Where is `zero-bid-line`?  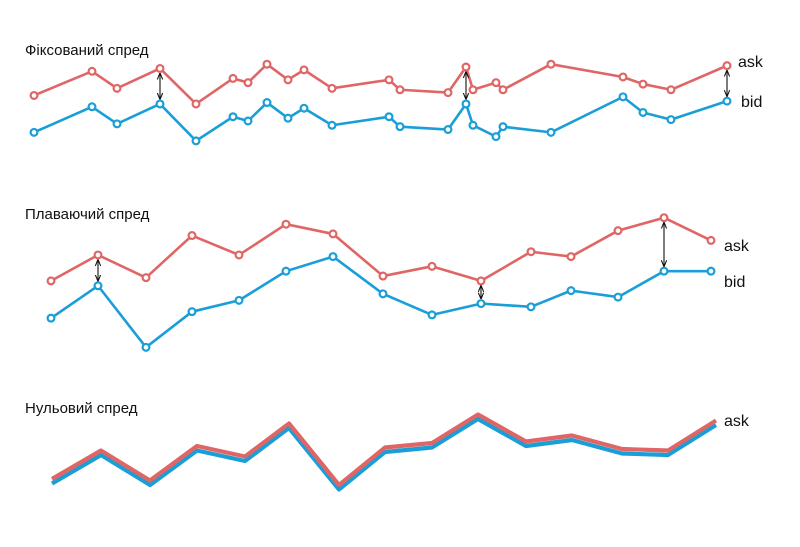
zero-bid-line is located at coordinates (384, 454).